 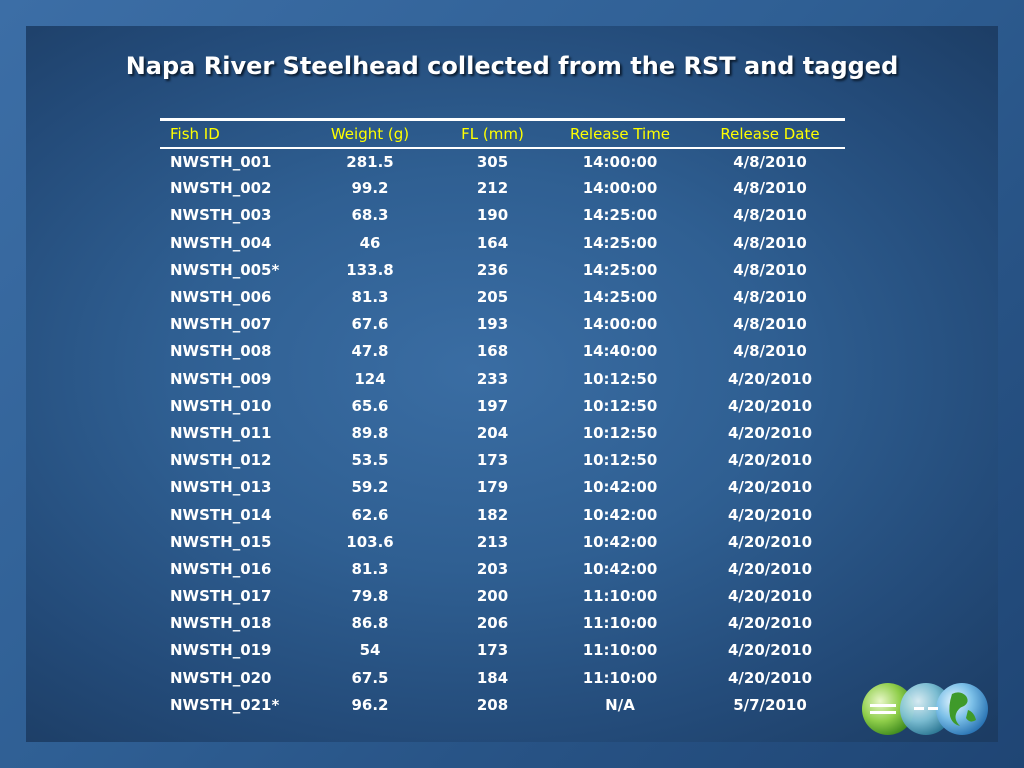 I want to click on cell-fork-length: 190, so click(x=492, y=215).